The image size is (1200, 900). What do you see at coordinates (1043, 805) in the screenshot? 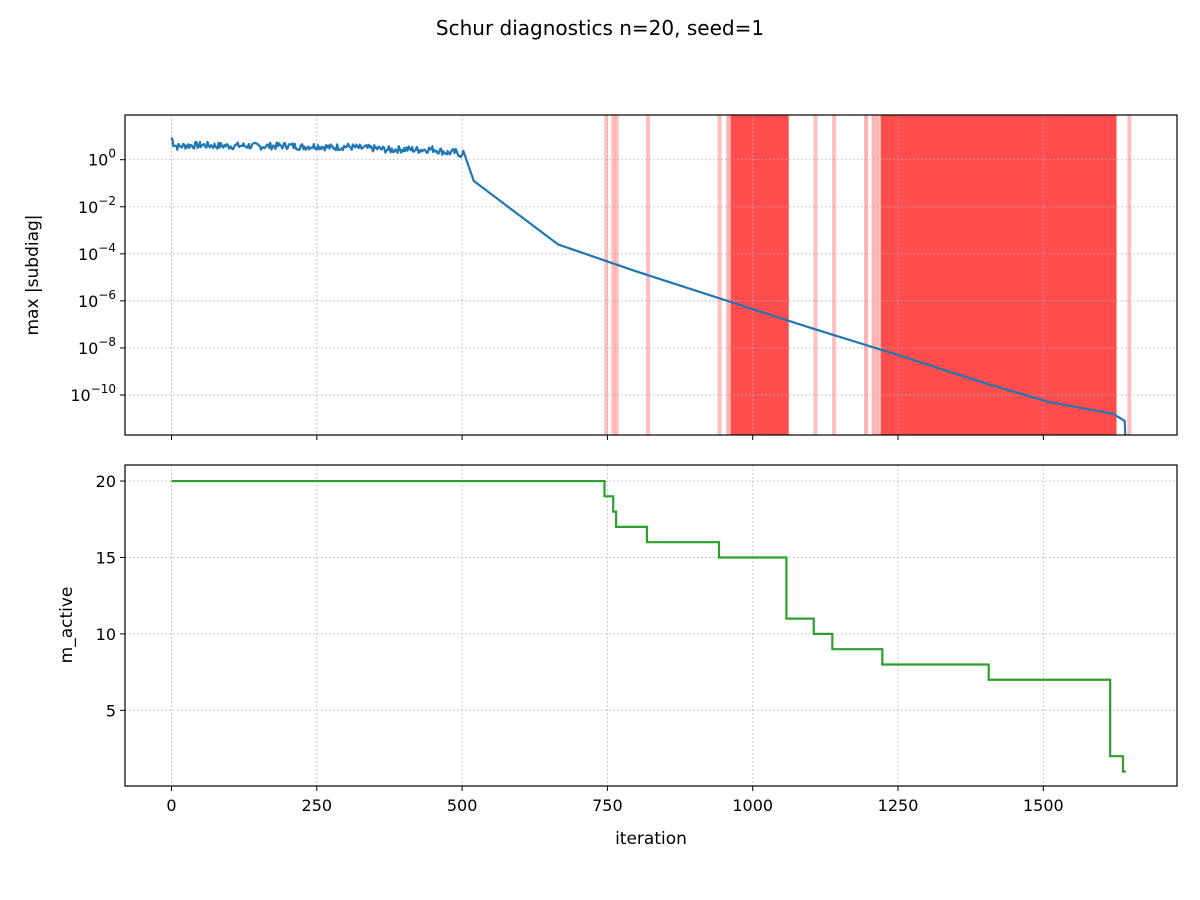
I see `x-tick-label: 1500` at bounding box center [1043, 805].